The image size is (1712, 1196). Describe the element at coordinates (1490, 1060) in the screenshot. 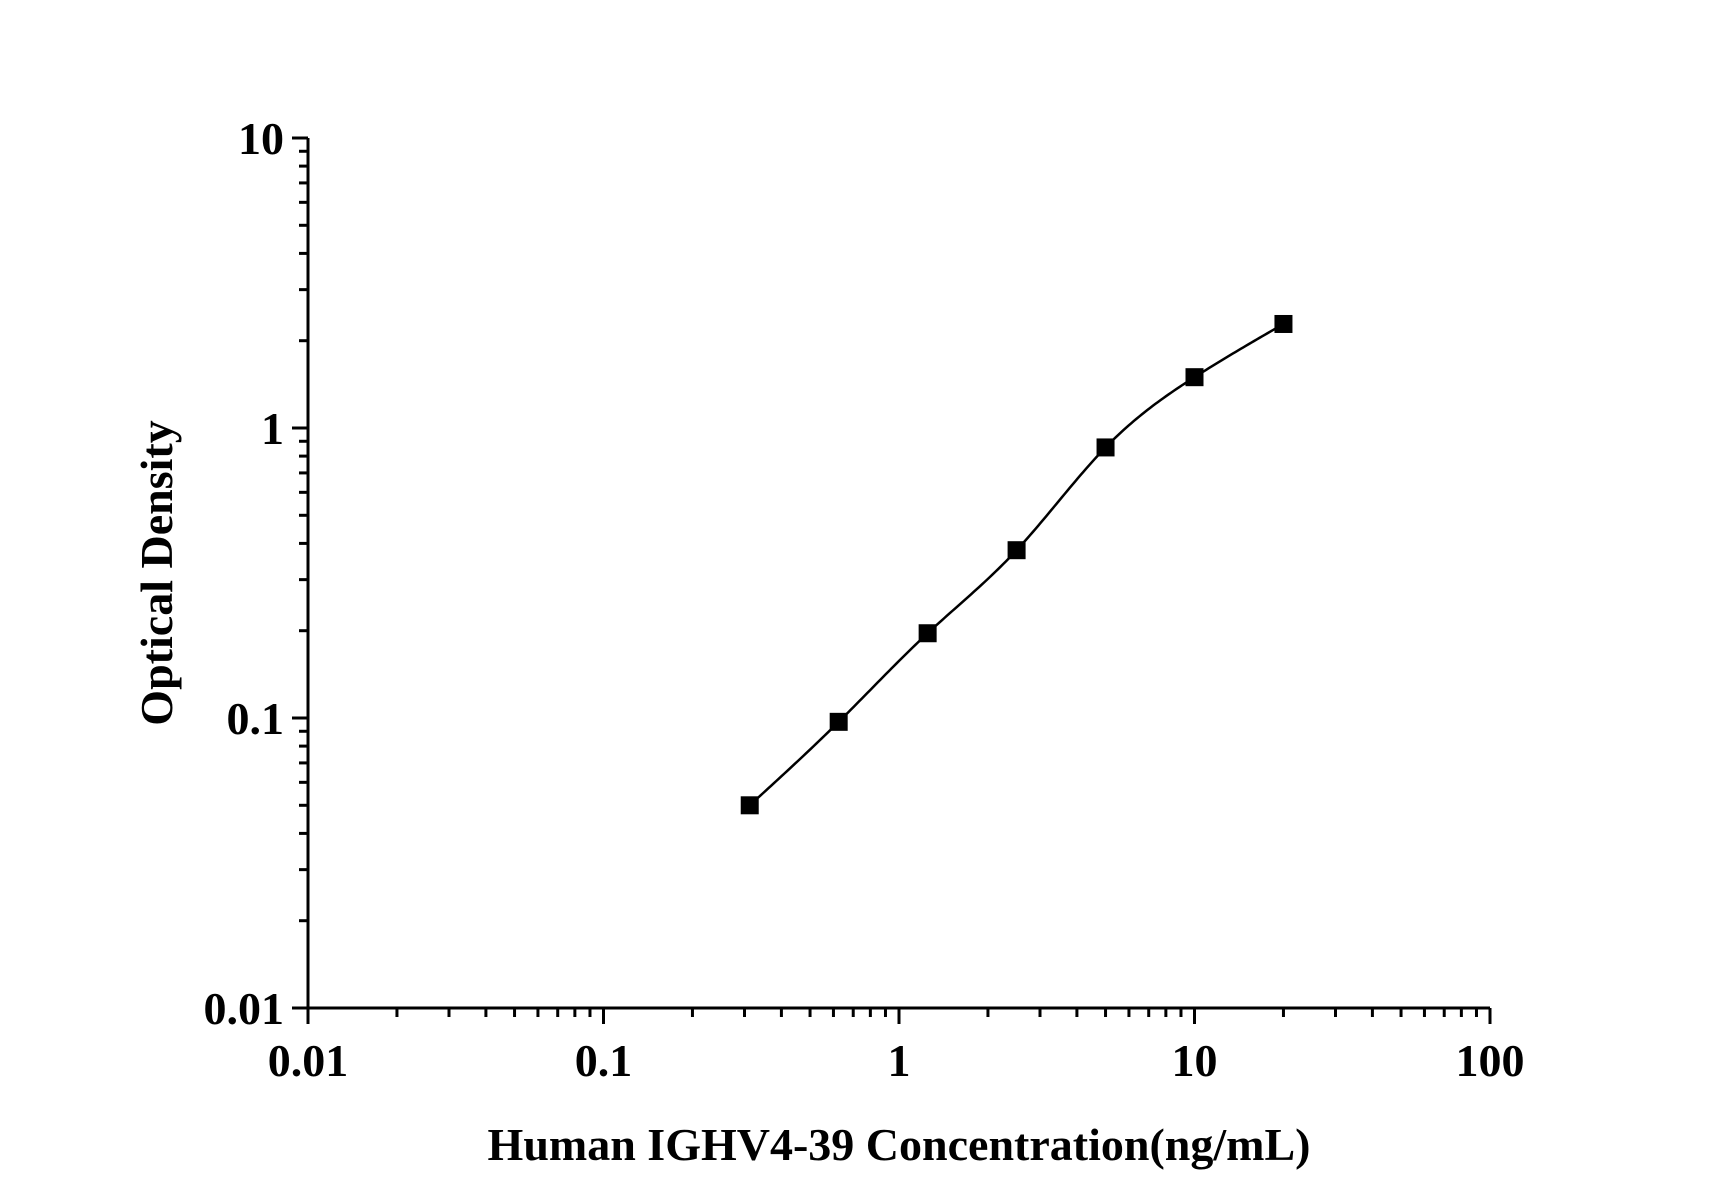

I see `x-tick-label: 100` at that location.